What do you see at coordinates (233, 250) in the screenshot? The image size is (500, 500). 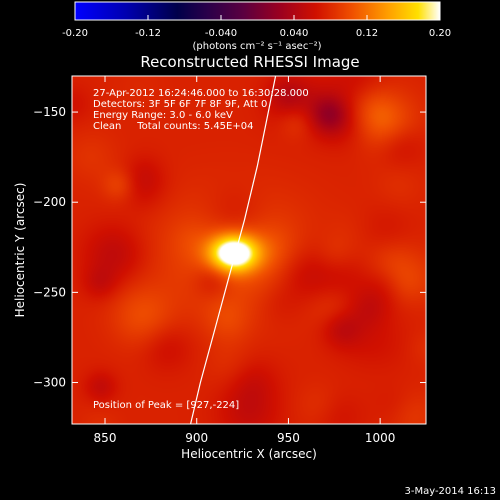 I see `solar-limb-line` at bounding box center [233, 250].